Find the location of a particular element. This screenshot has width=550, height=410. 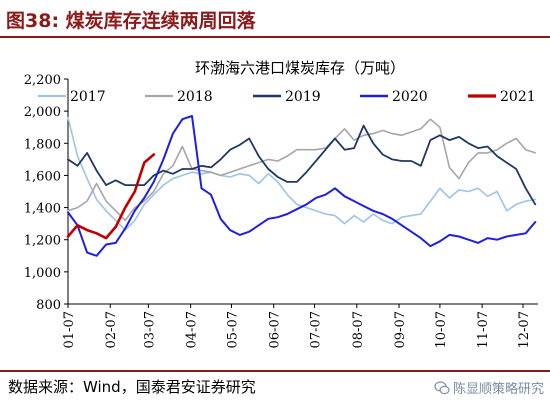

legend-label-2021: 2021 is located at coordinates (518, 97).